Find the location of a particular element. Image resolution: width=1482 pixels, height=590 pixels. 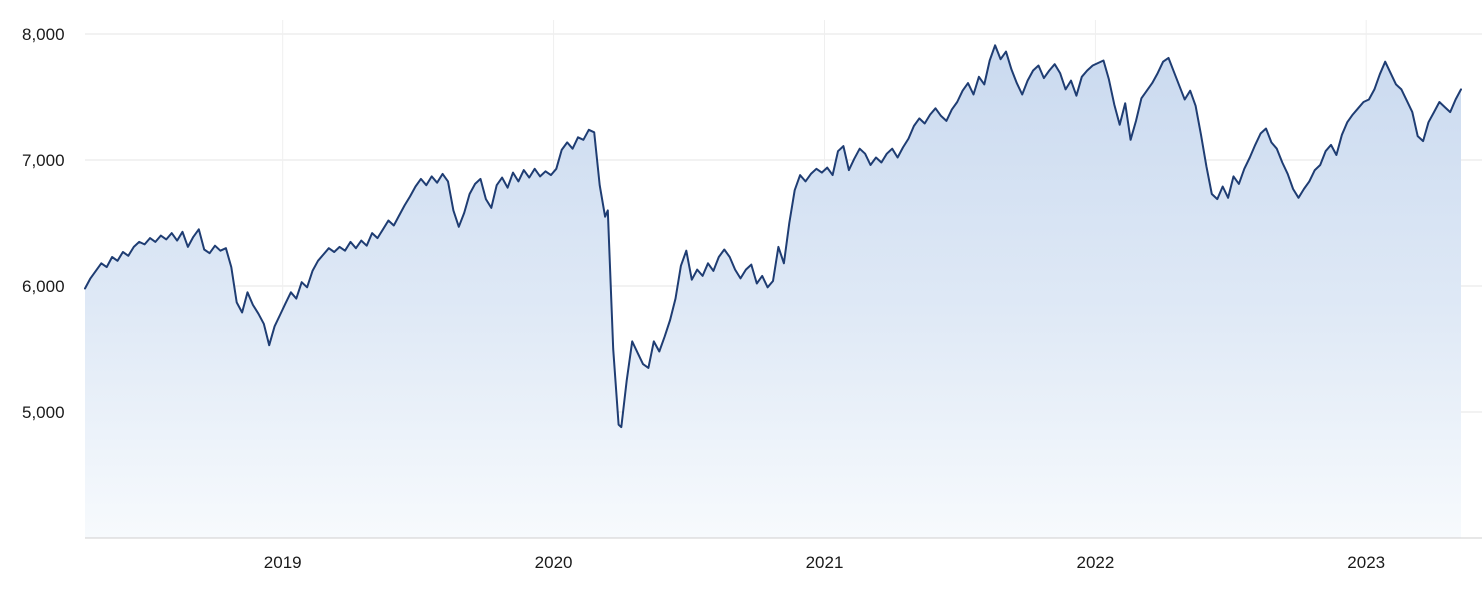

x-axis-tick-label: 2022 is located at coordinates (1095, 562).